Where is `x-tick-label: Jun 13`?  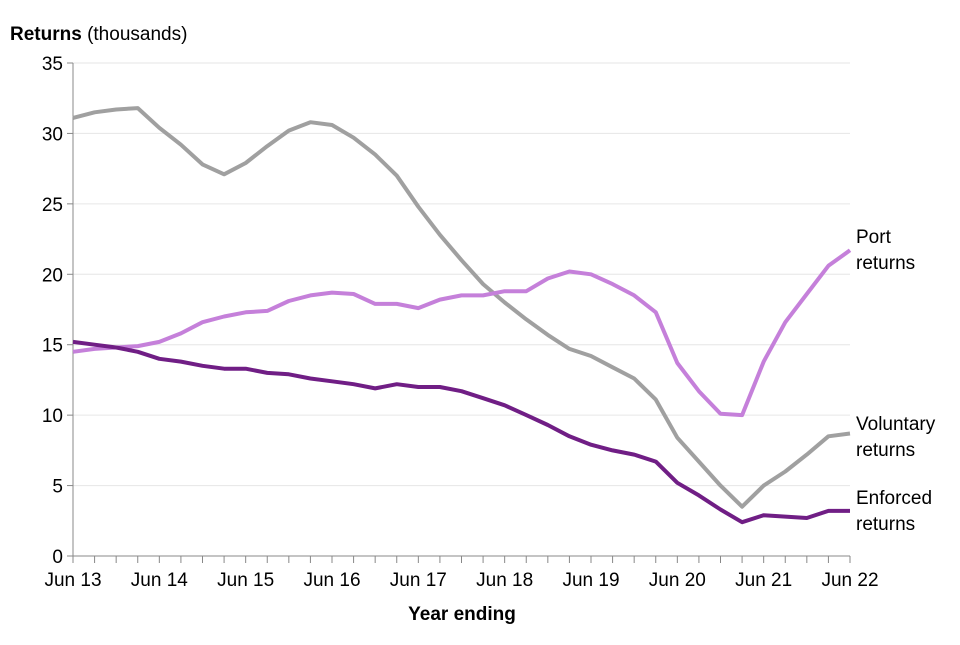 x-tick-label: Jun 13 is located at coordinates (72, 580).